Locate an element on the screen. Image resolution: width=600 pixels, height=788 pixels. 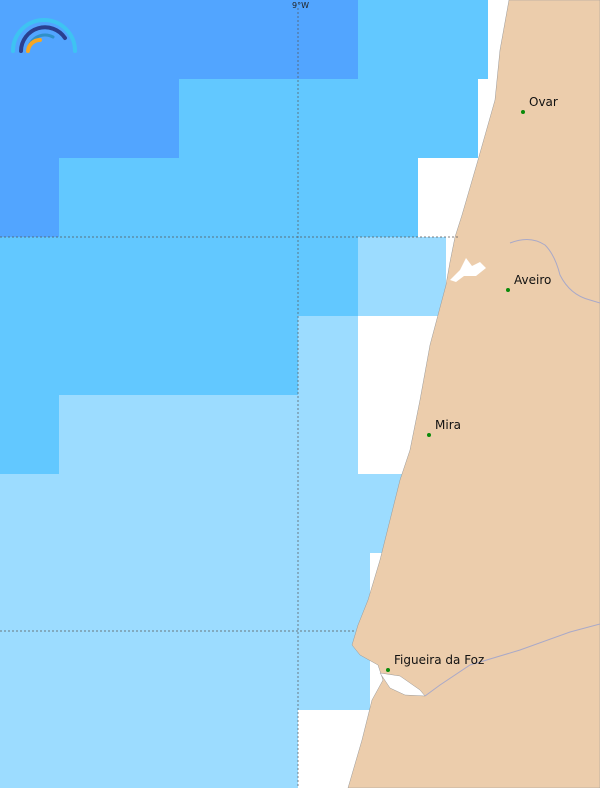
rainbow-arc-logo is located at coordinates (44, 35).